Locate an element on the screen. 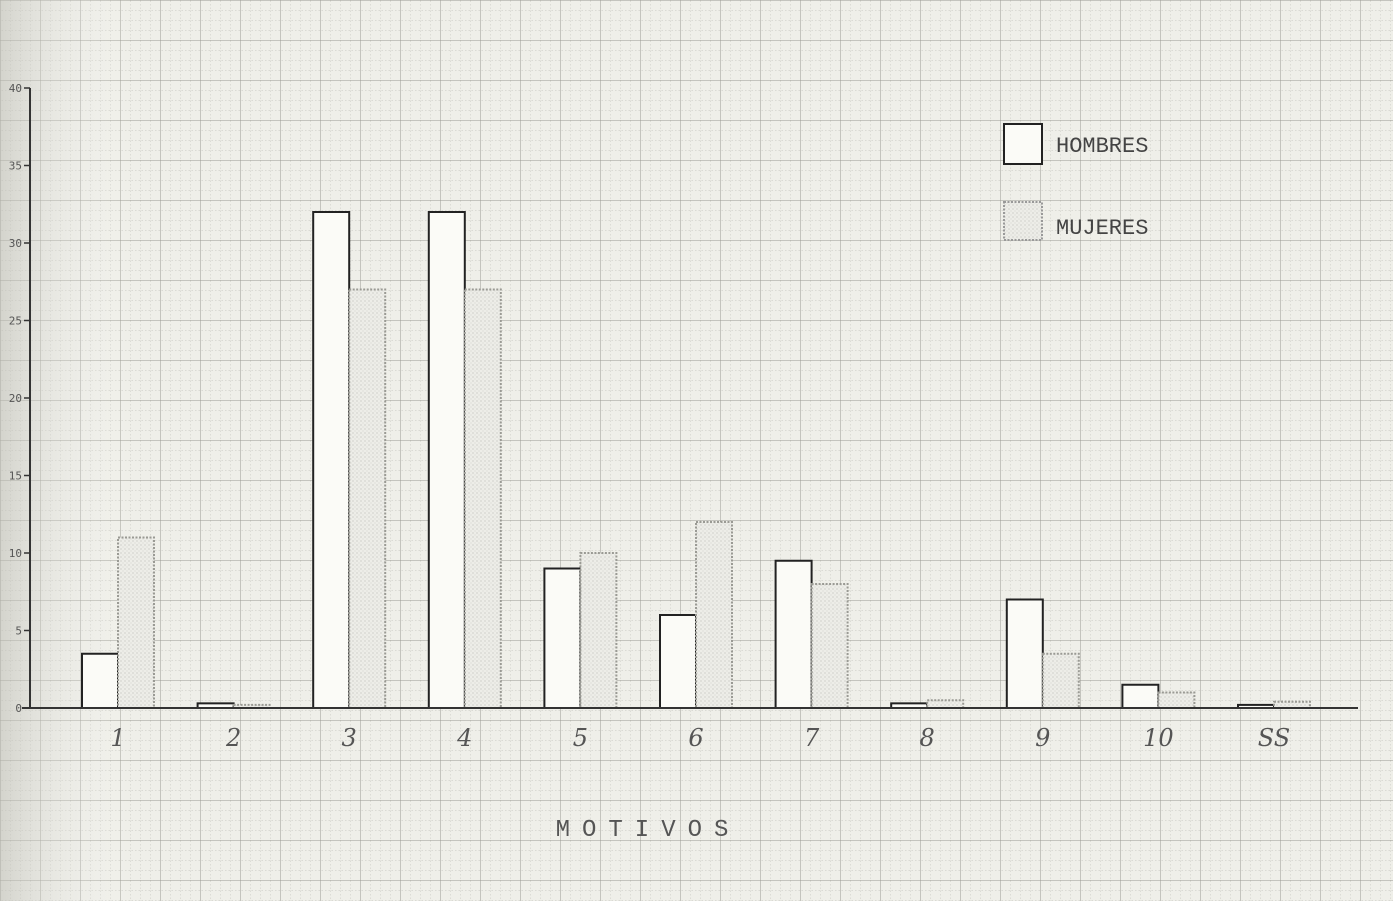 Image resolution: width=1393 pixels, height=901 pixels. y-tick-label: 25 is located at coordinates (15, 321).